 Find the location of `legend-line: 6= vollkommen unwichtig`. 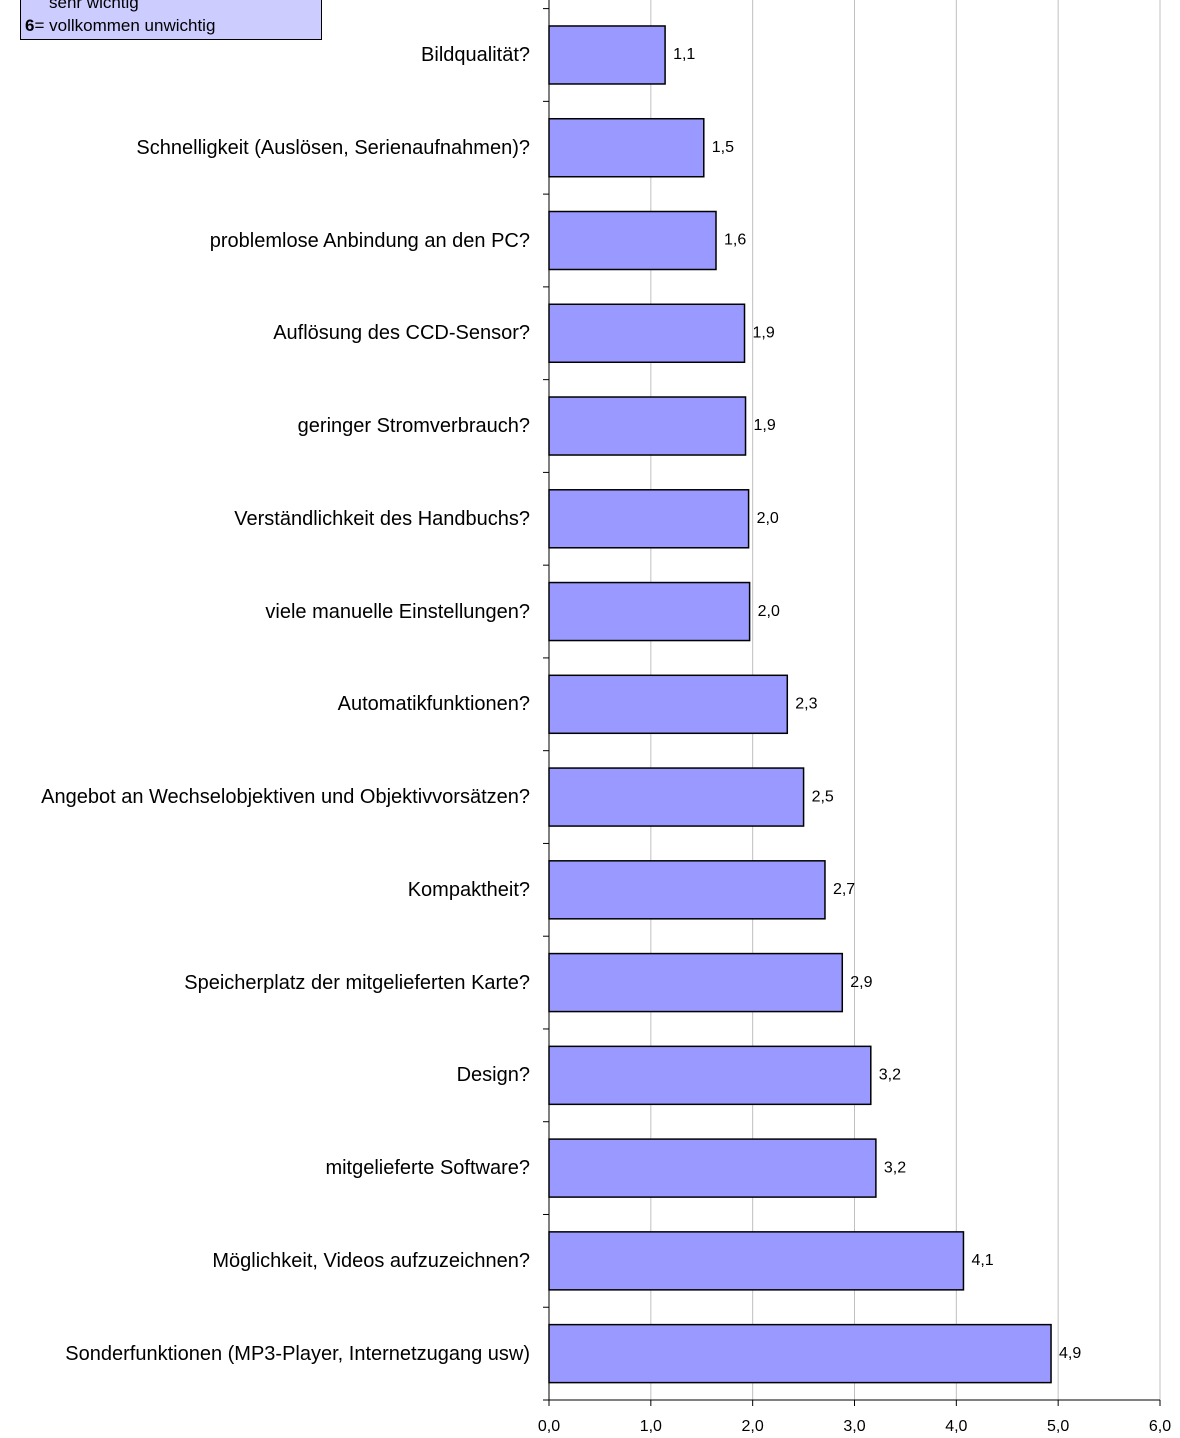

legend-line: 6= vollkommen unwichtig is located at coordinates (171, 25).